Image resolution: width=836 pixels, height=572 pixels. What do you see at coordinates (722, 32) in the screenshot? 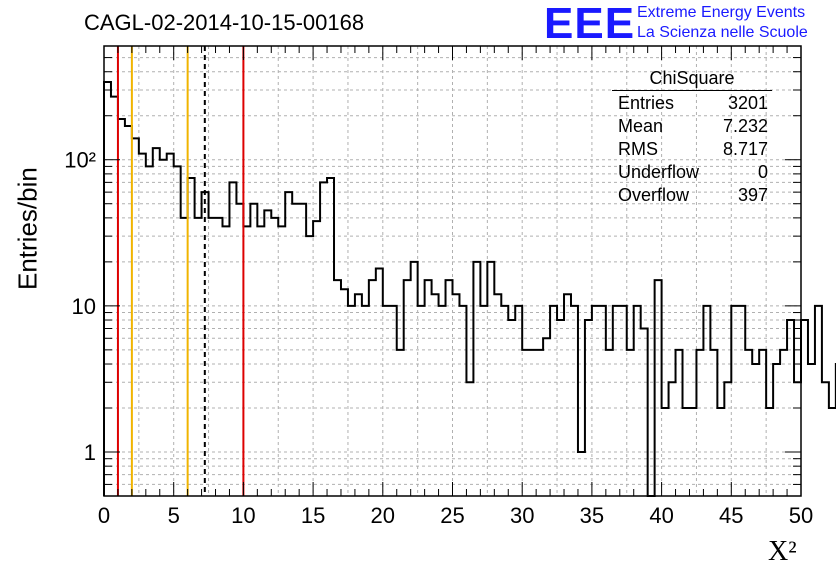
I see `logo-line-2: La Scienza nelle Scuole` at bounding box center [722, 32].